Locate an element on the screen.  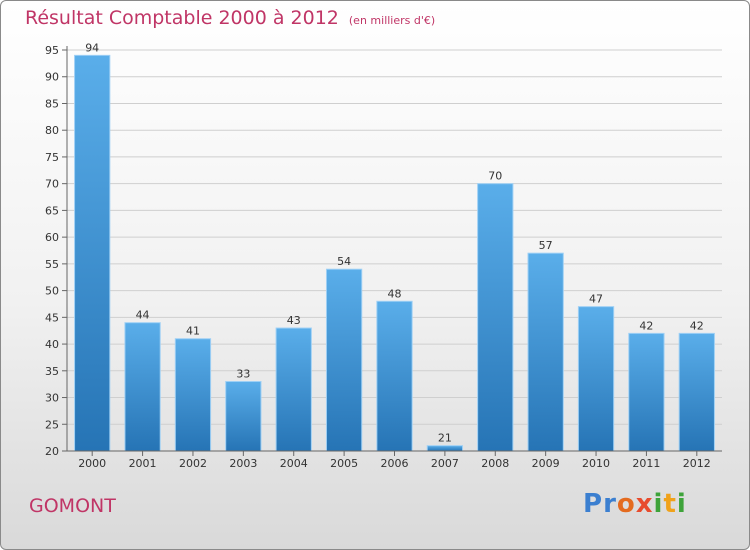
x-tick-label: 2009 is located at coordinates (546, 463).